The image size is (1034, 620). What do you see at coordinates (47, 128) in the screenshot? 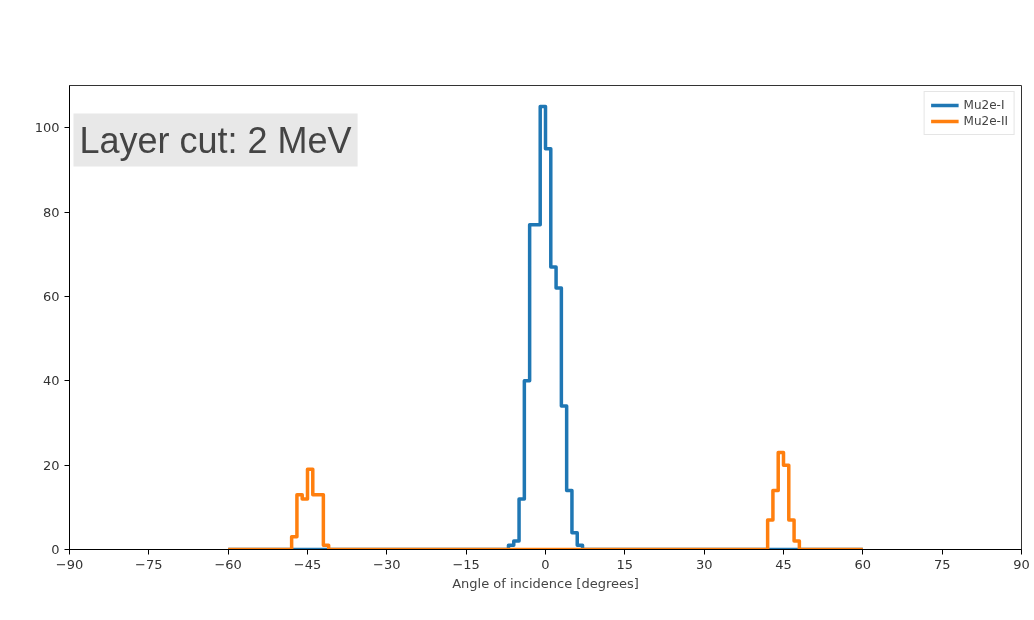
I see `y-tick-label: 100` at bounding box center [47, 128].